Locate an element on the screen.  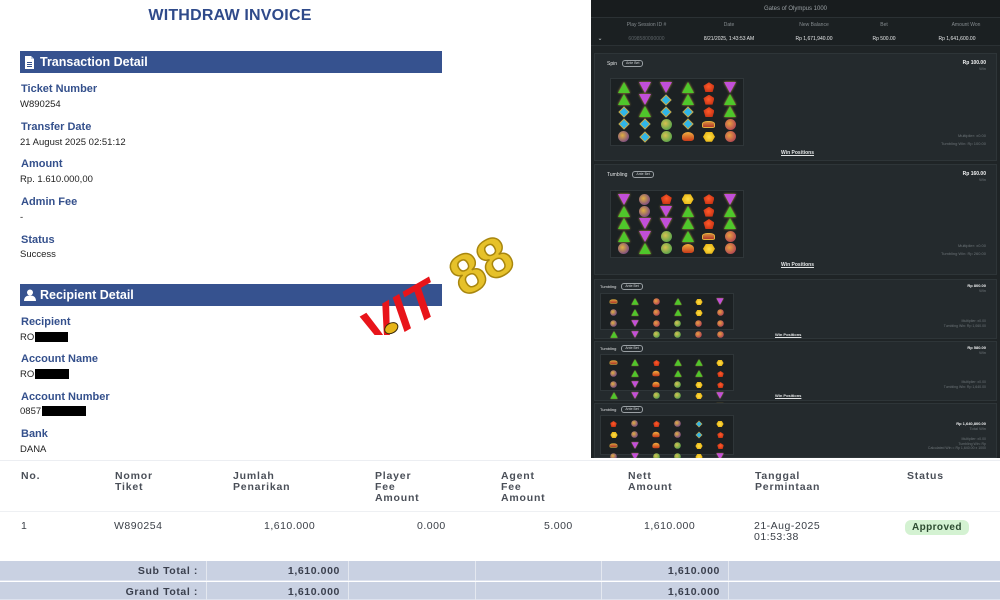
cell-jumlah: 1,610.000 is located at coordinates (290, 526).